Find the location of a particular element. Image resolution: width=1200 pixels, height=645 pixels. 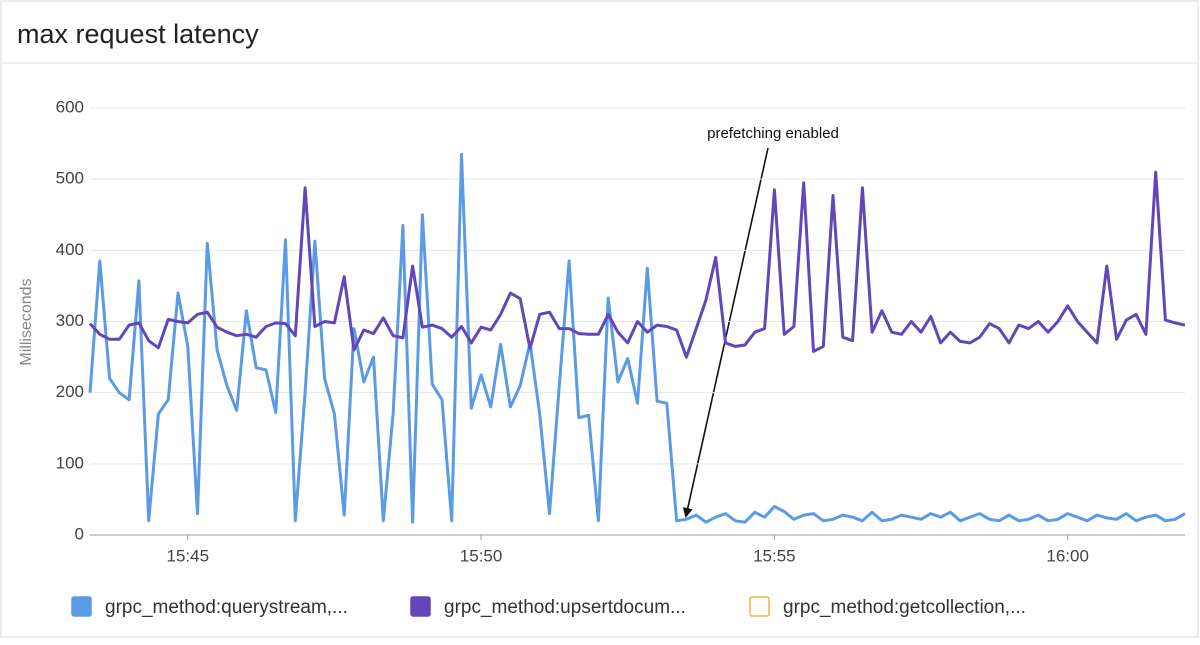

y-tick-label: 500 is located at coordinates (70, 178).